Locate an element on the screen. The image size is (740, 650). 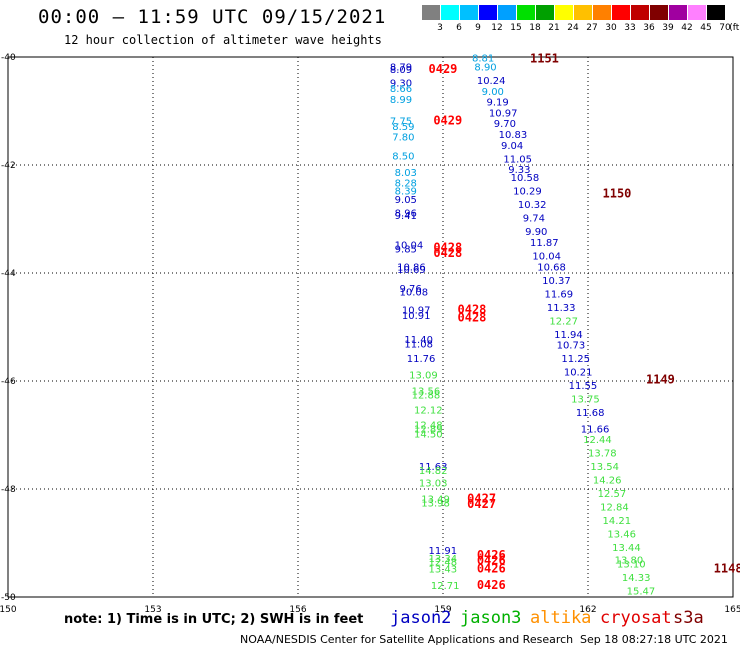
swh-value-label: 14.21 is located at coordinates (617, 521).